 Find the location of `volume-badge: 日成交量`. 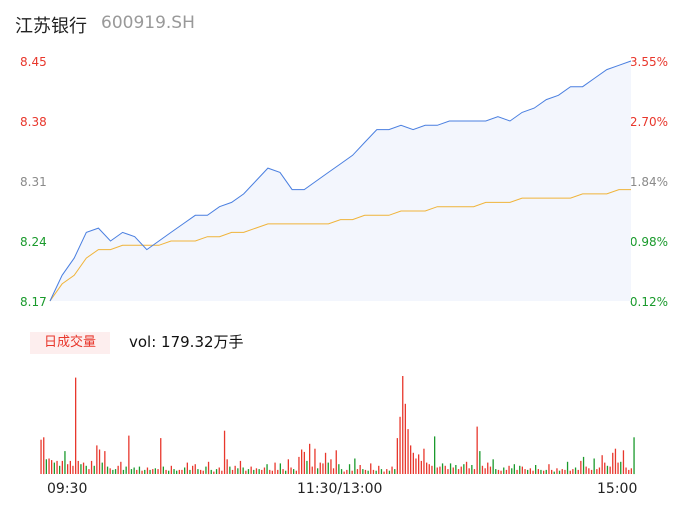

volume-badge: 日成交量 is located at coordinates (70, 343).